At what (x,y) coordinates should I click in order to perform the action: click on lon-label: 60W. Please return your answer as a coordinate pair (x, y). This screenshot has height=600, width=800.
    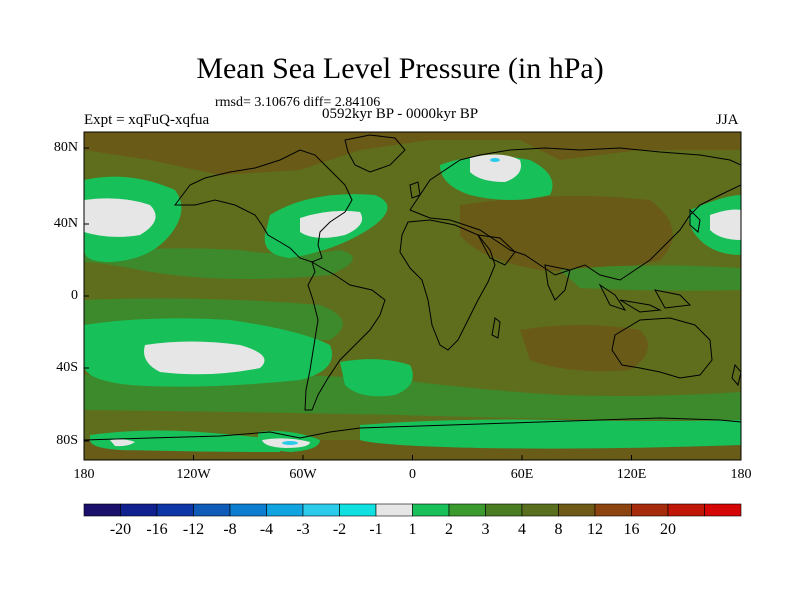
    Looking at the image, I should click on (303, 474).